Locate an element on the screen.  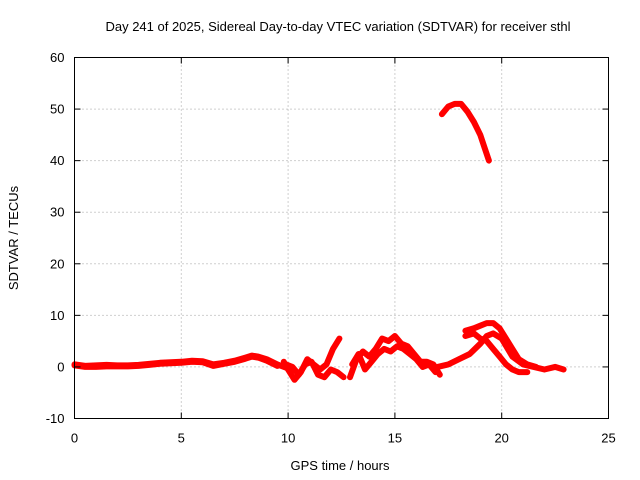
y-tick-label: 10 is located at coordinates (57, 315).